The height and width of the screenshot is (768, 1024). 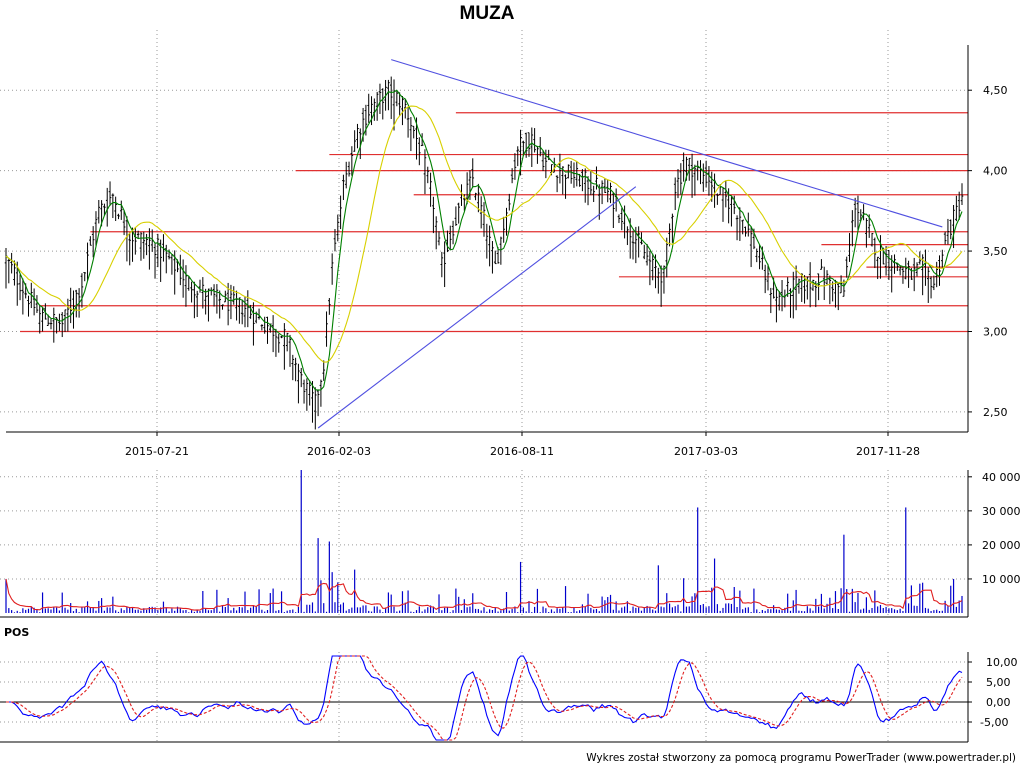 I want to click on pos-gridlines, so click(x=484, y=697).